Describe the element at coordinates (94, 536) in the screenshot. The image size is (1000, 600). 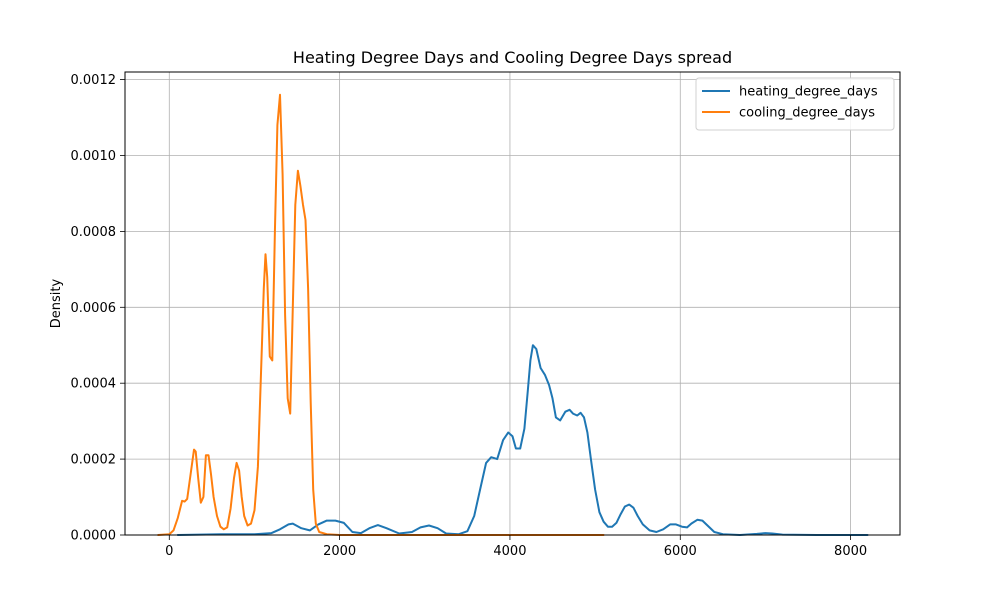
I see `y-tick-label: 0.0000` at that location.